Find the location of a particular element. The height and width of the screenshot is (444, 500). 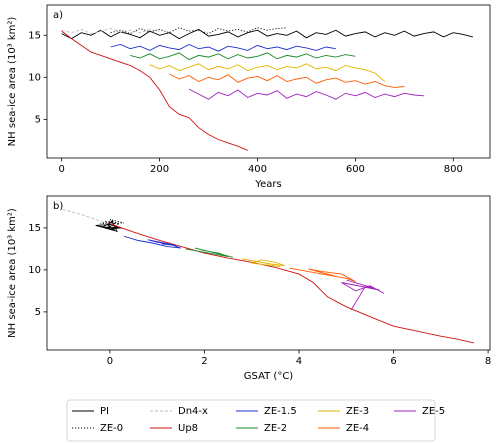

legend-label: ZE-5 is located at coordinates (433, 411).